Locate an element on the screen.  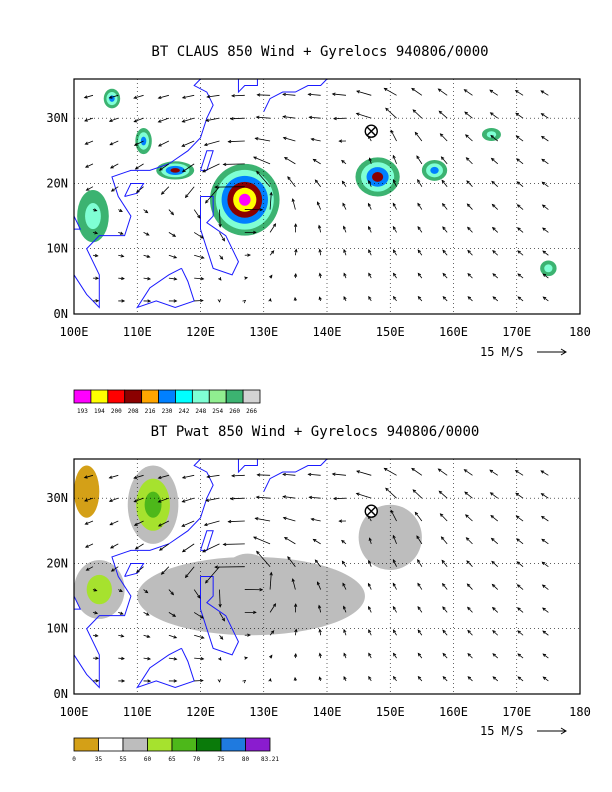
colorbar-swatch is located at coordinates (209, 744).